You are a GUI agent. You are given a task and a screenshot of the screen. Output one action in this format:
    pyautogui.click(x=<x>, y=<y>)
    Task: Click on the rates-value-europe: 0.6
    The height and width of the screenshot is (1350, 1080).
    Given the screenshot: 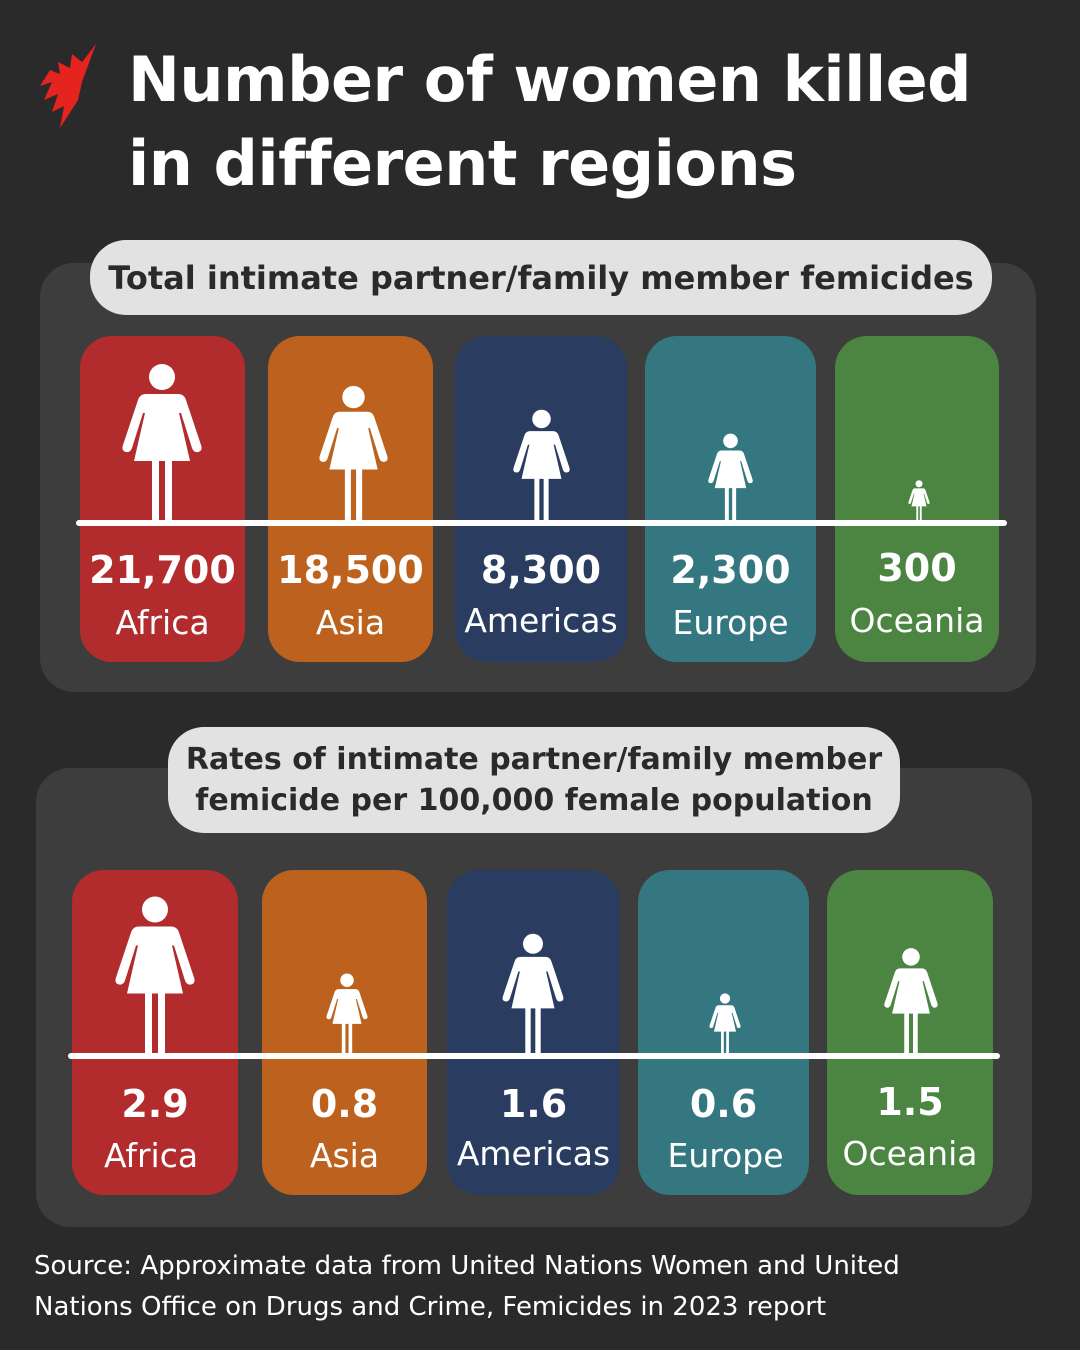 What is the action you would take?
    pyautogui.click(x=723, y=1104)
    